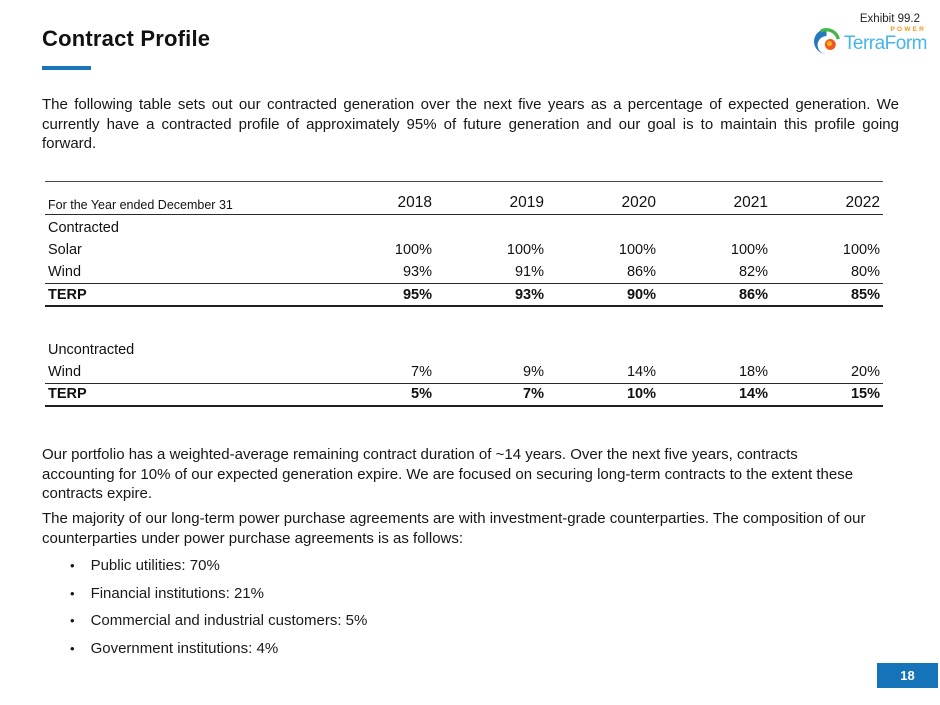 The image size is (940, 705). Describe the element at coordinates (464, 272) in the screenshot. I see `table-row-wind-contracted: Wind 93% 91% 86% 82% 80%` at that location.